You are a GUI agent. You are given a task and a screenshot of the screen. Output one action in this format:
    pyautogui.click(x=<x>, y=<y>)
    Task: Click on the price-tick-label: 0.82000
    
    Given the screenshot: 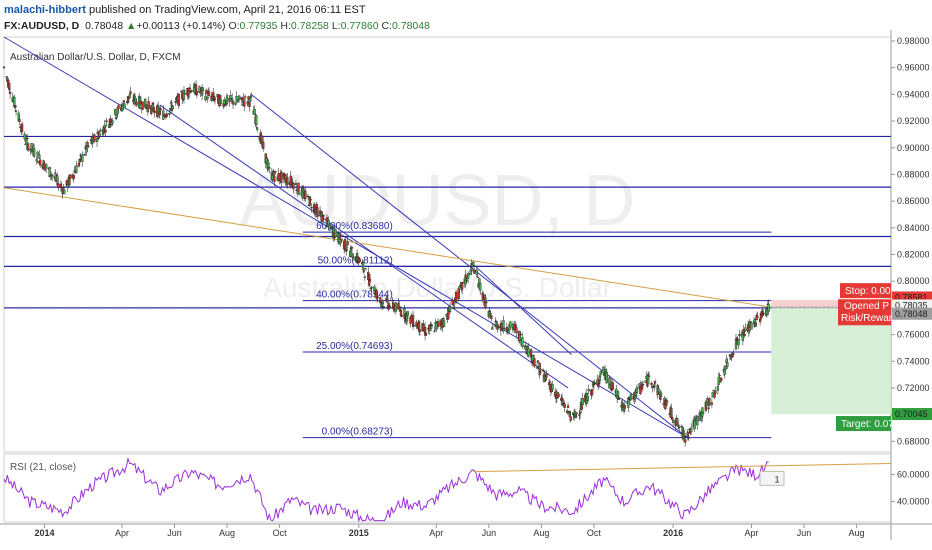 What is the action you would take?
    pyautogui.click(x=913, y=255)
    